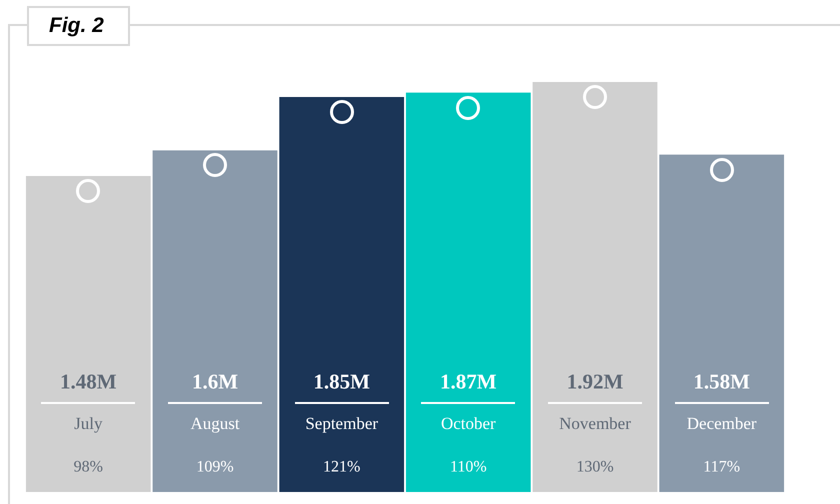 This screenshot has width=840, height=504. I want to click on annotation: 121%, so click(341, 467).